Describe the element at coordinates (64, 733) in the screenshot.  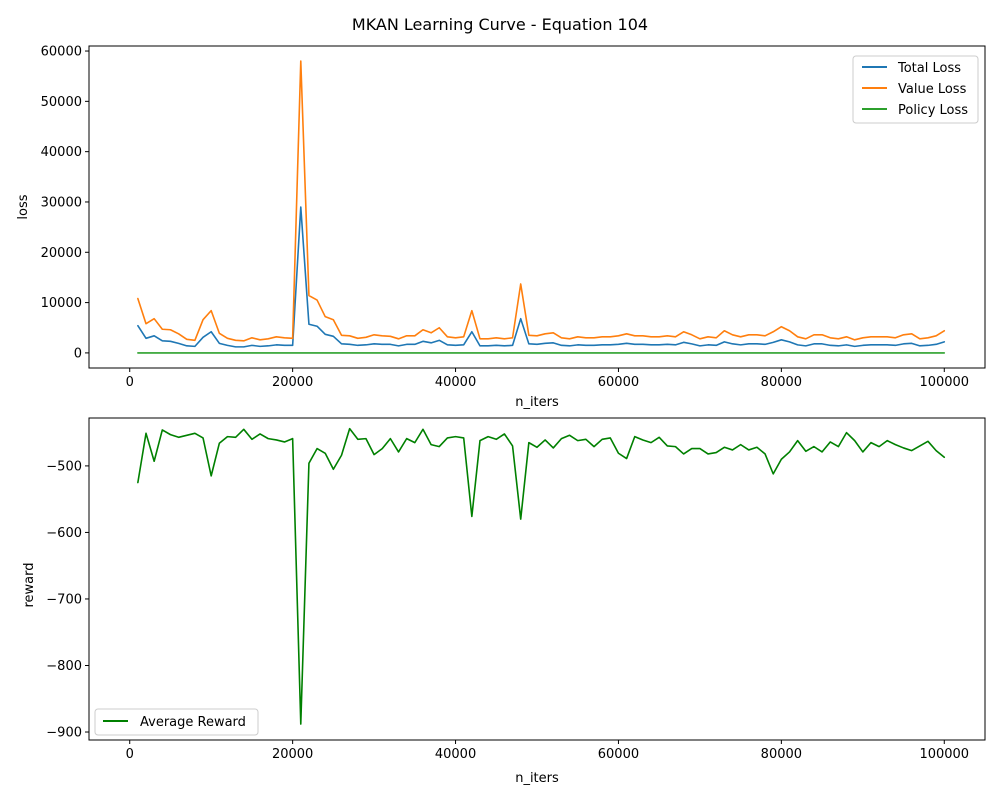
I see `reward-y-tick-label: −900` at that location.